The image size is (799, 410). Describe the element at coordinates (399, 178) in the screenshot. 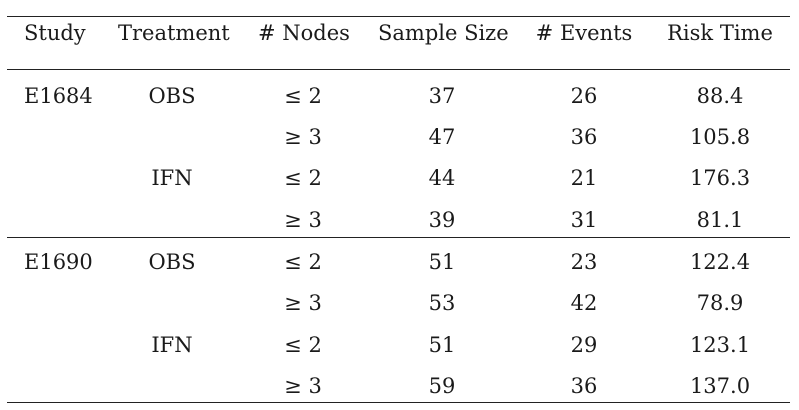

I see `table-row: IFN ≤ 2 44 21 176.3` at that location.